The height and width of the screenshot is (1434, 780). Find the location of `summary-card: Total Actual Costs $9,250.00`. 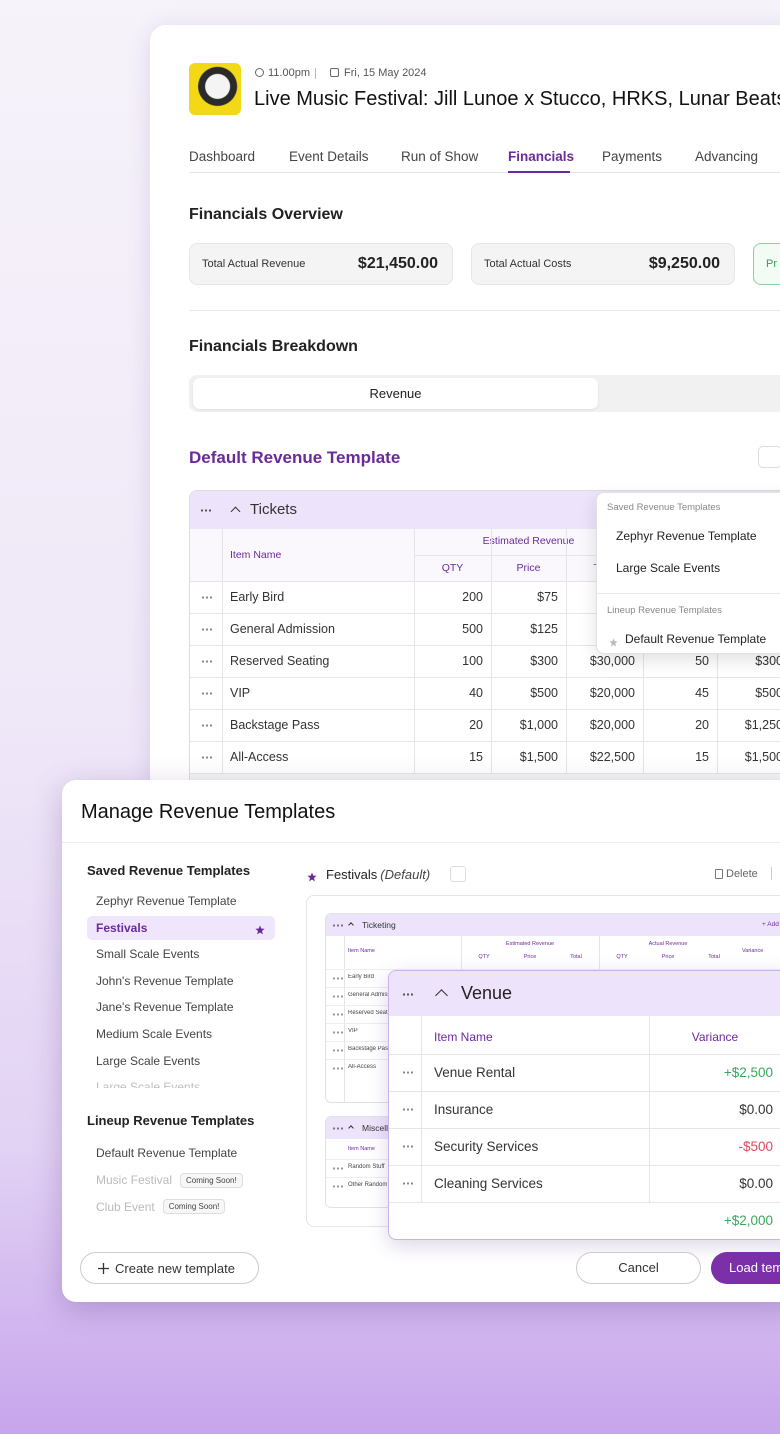

summary-card: Total Actual Costs $9,250.00 is located at coordinates (603, 264).